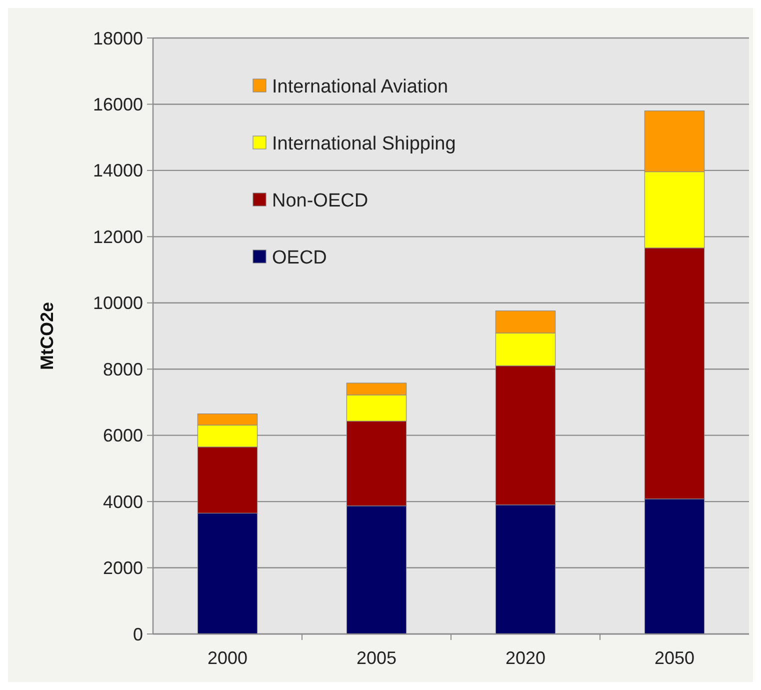  I want to click on x-tick-label: 2050, so click(674, 658).